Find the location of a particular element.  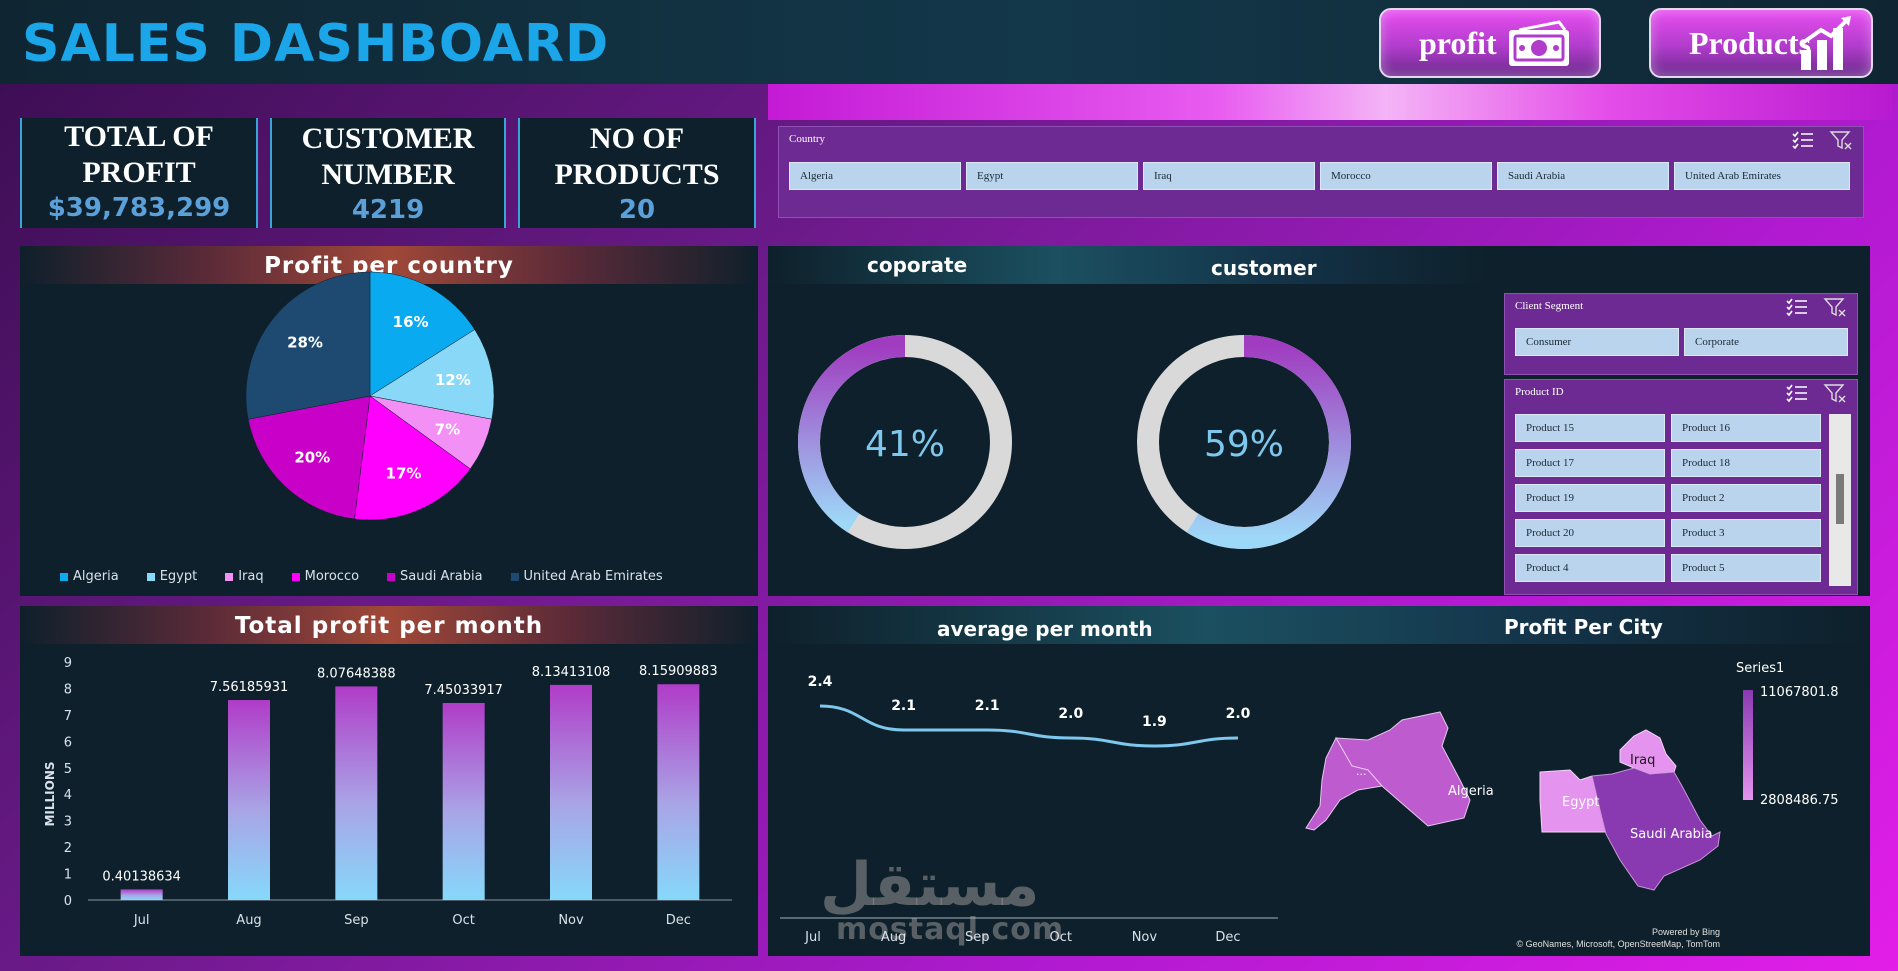

segment-donut-charts: 41% 59% is located at coordinates (1074, 442).